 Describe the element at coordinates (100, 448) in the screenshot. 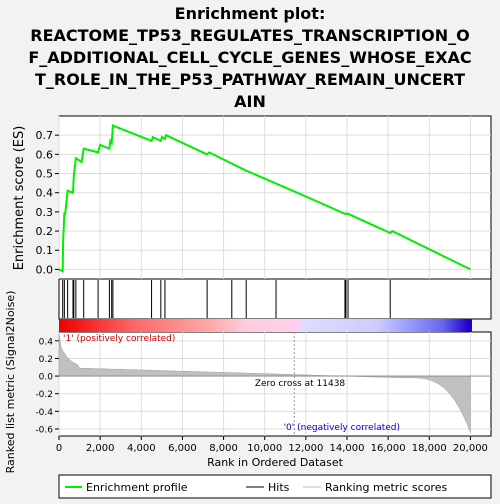

I see `x-tick-label: 2,000` at that location.